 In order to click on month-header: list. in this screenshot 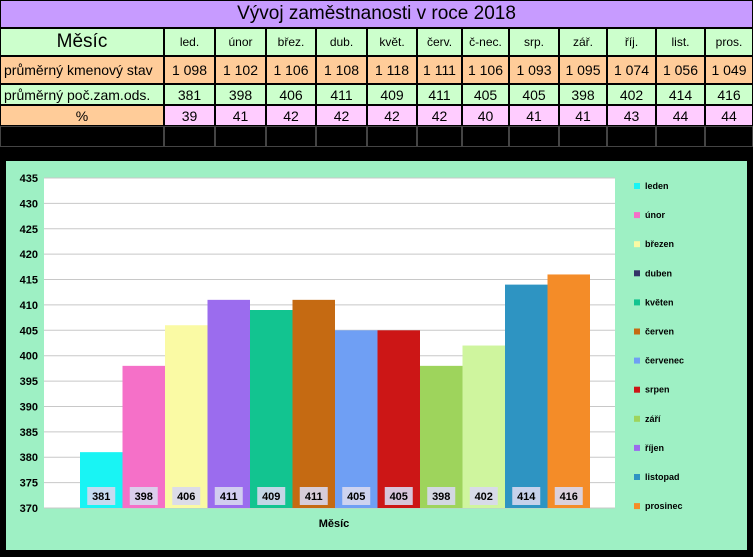, I will do `click(680, 42)`.